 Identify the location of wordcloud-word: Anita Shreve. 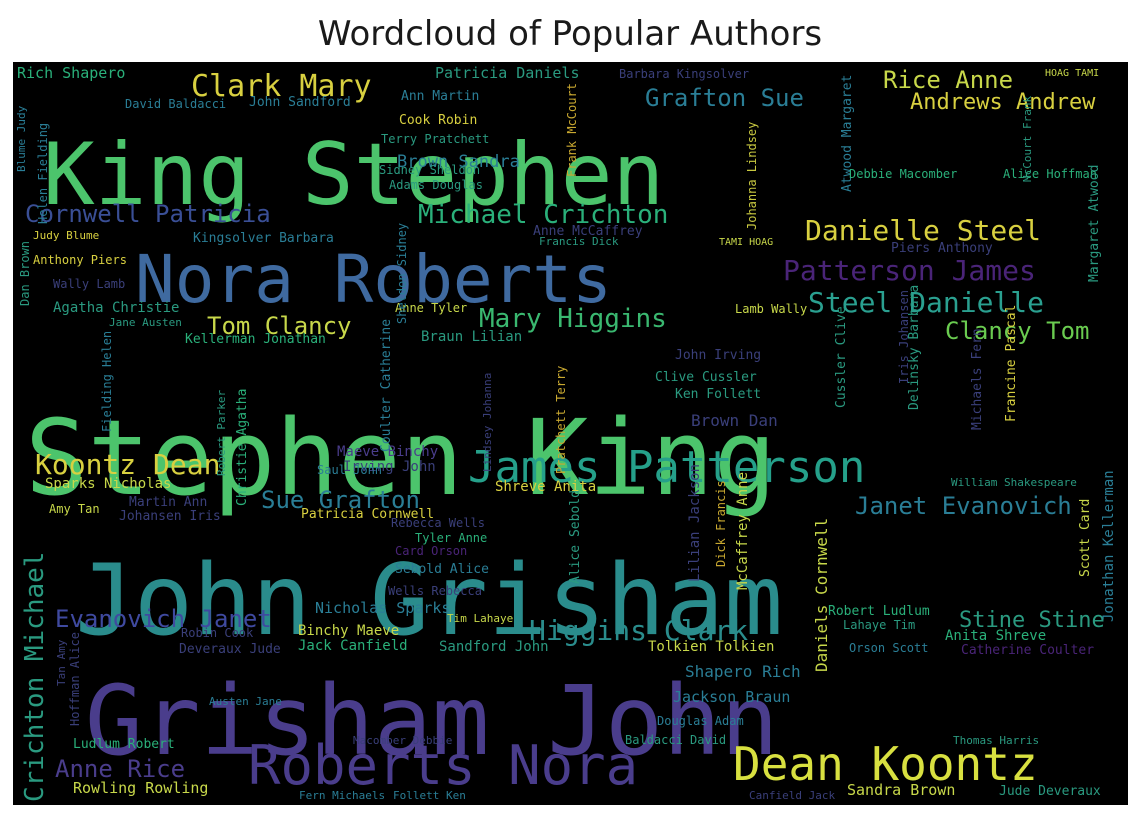
(995, 636).